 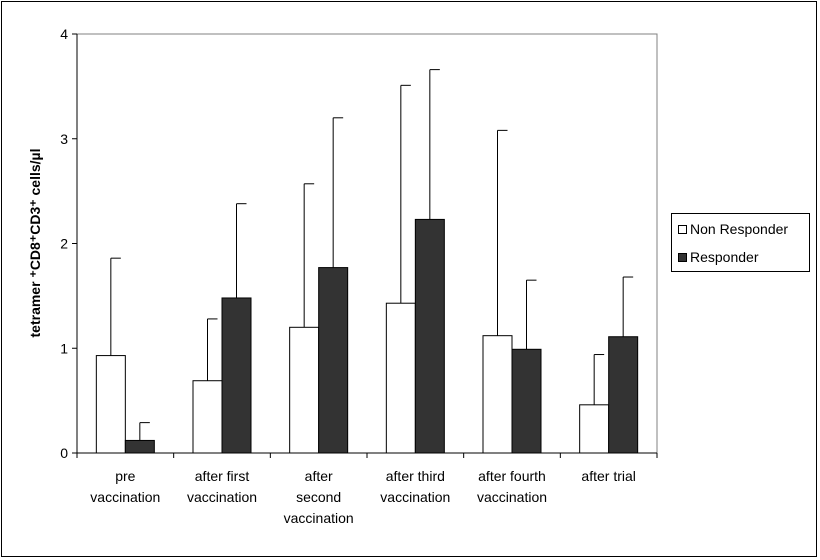 What do you see at coordinates (318, 497) in the screenshot?
I see `x-tick-label: second` at bounding box center [318, 497].